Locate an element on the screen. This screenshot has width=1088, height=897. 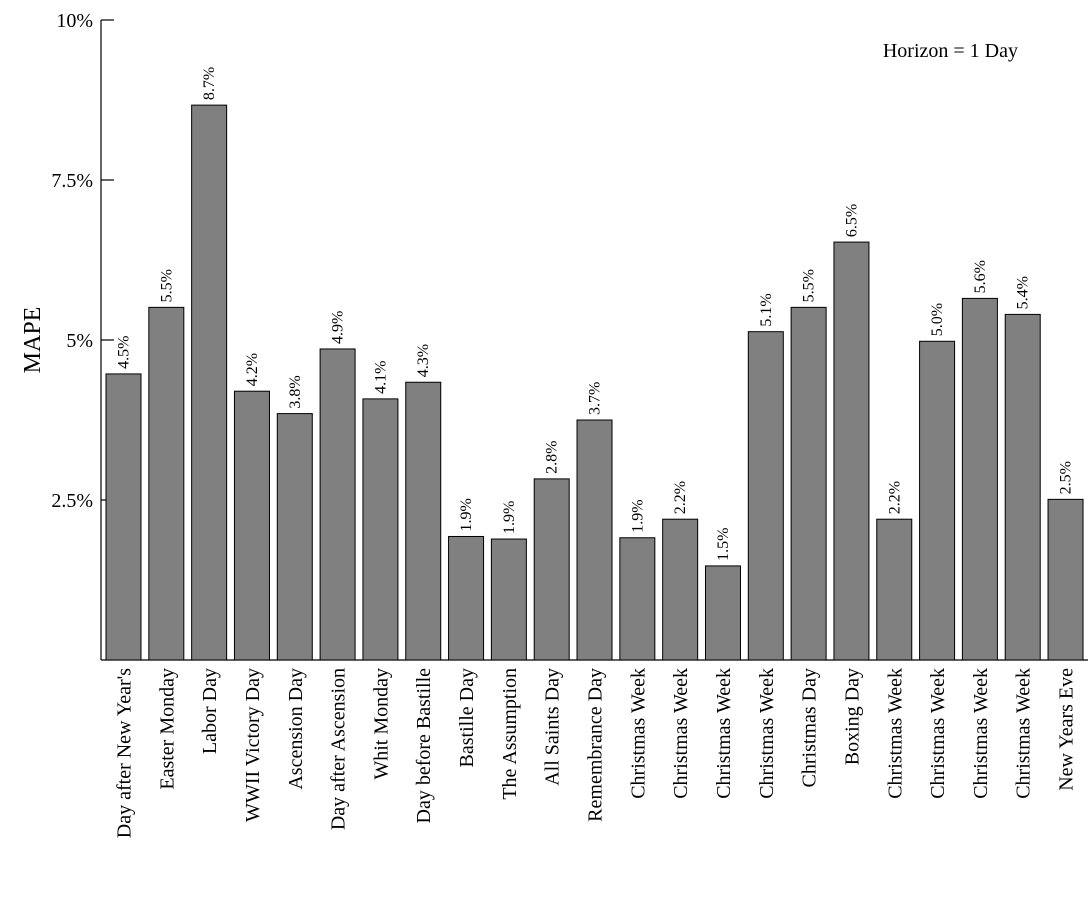
y-ticks: 2.5% 5% 7.5% 10% is located at coordinates (82, 261).